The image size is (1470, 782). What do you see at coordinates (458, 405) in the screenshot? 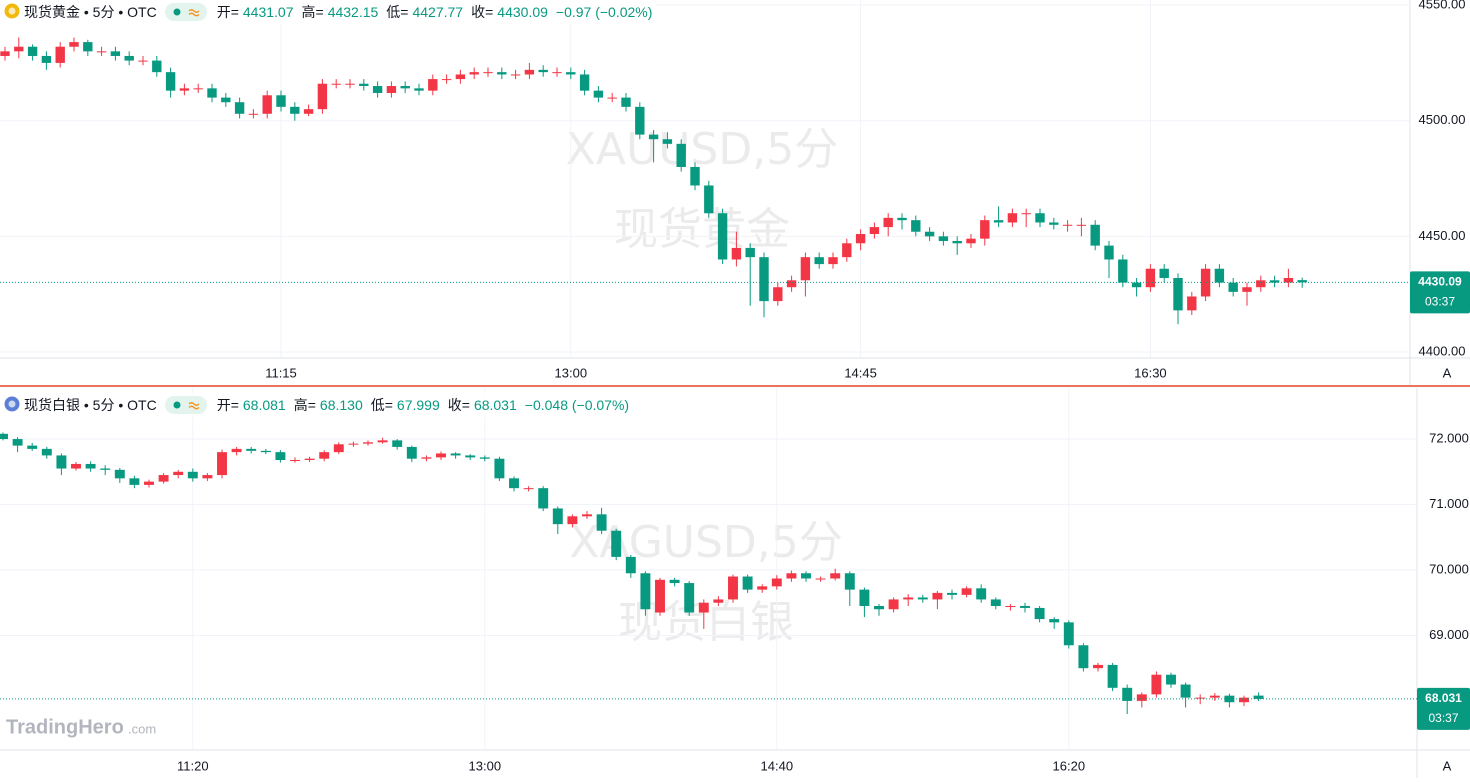
I see `ohlc-label: 收=` at bounding box center [458, 405].